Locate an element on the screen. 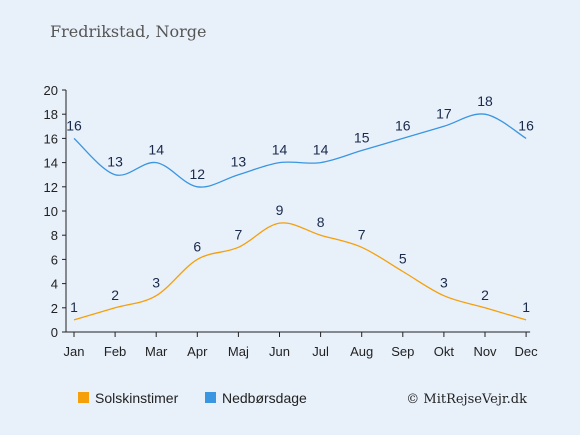 The height and width of the screenshot is (435, 580). y-tick-label: 18 is located at coordinates (51, 114).